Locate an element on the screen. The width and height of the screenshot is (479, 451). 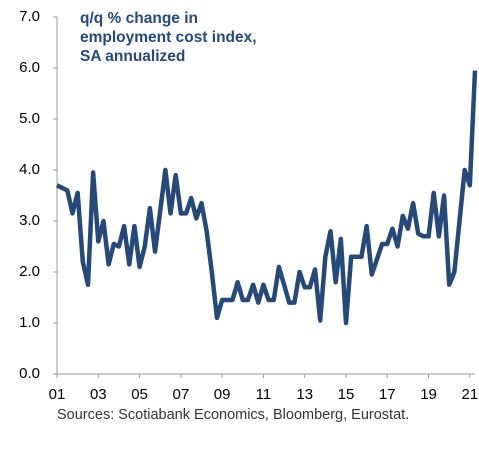
x-tick-label: 05 is located at coordinates (139, 394).